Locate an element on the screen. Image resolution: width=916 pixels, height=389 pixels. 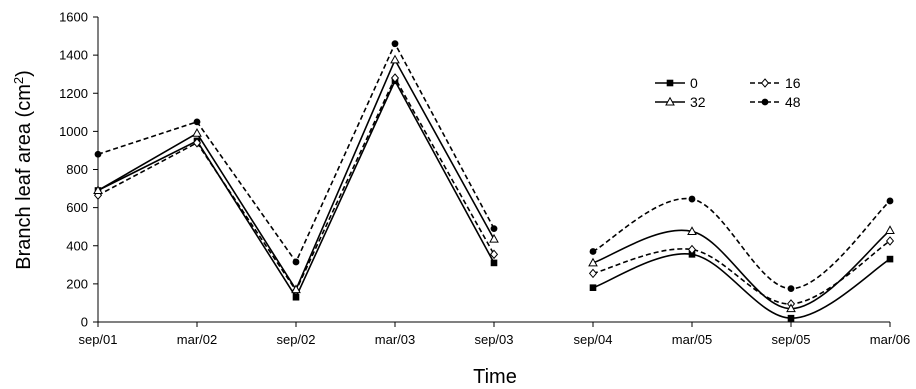
legend: 0 16 32 48 is located at coordinates (728, 92).